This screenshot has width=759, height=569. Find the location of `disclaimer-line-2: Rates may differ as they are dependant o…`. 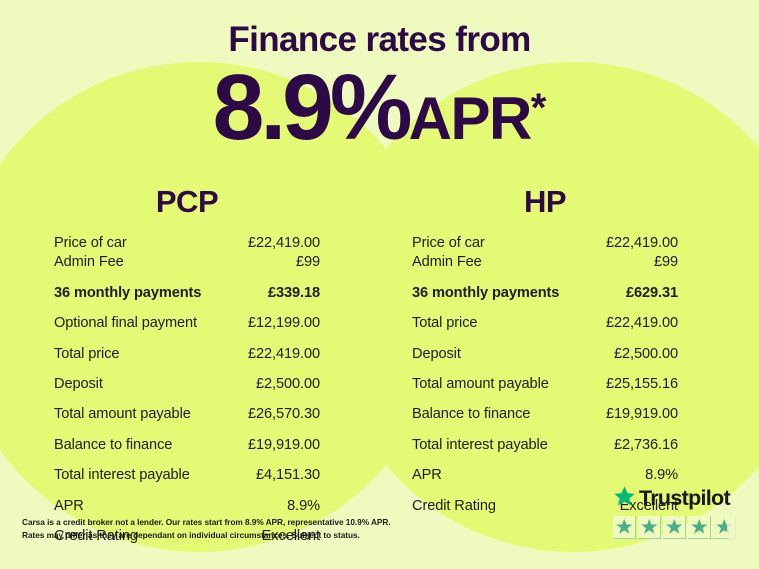

disclaimer-line-2: Rates may differ as they are dependant o… is located at coordinates (191, 534).